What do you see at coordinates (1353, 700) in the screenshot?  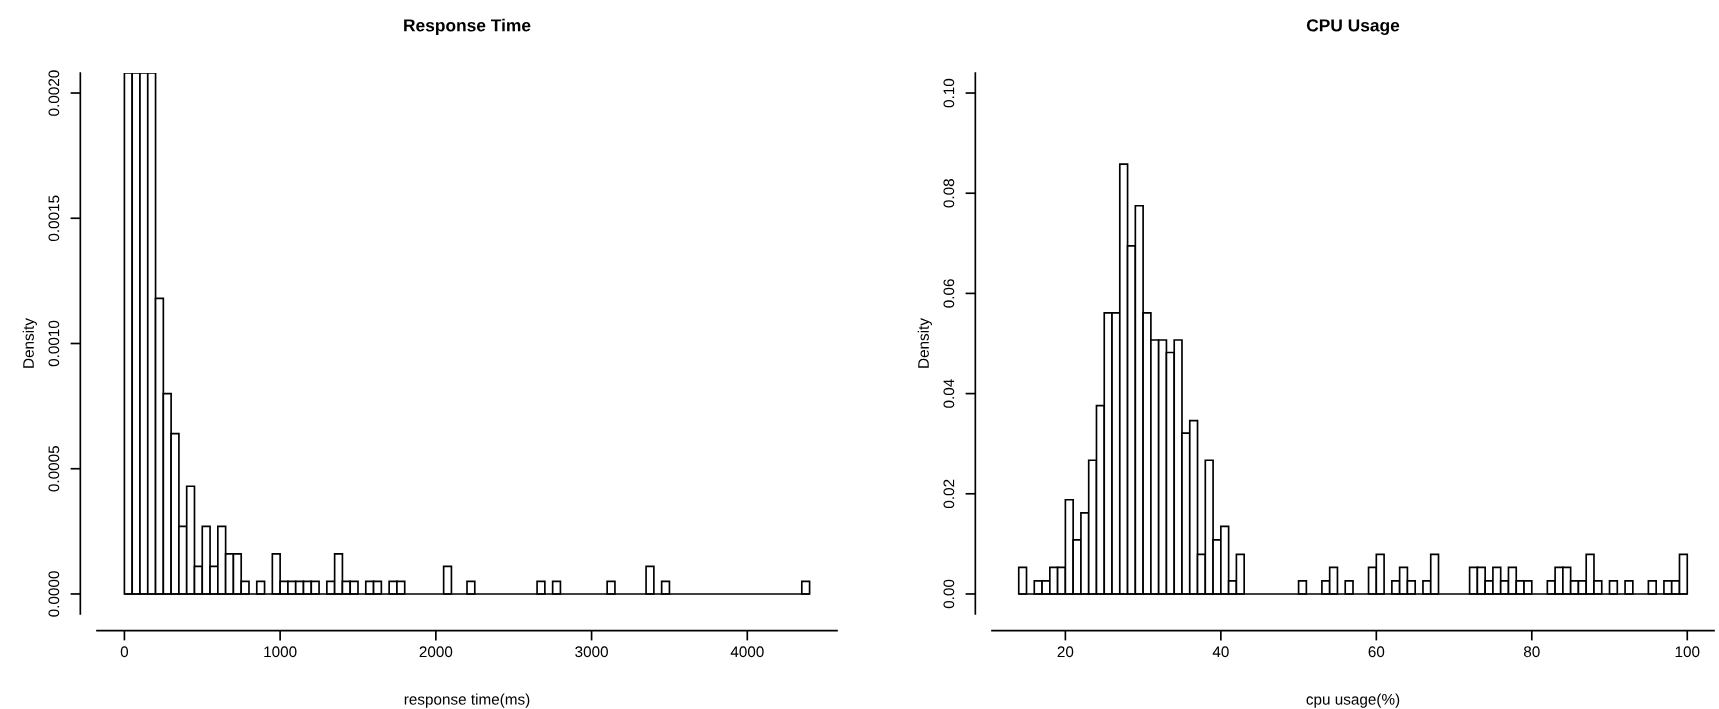 I see `x-axis-title: cpu usage(%)` at bounding box center [1353, 700].